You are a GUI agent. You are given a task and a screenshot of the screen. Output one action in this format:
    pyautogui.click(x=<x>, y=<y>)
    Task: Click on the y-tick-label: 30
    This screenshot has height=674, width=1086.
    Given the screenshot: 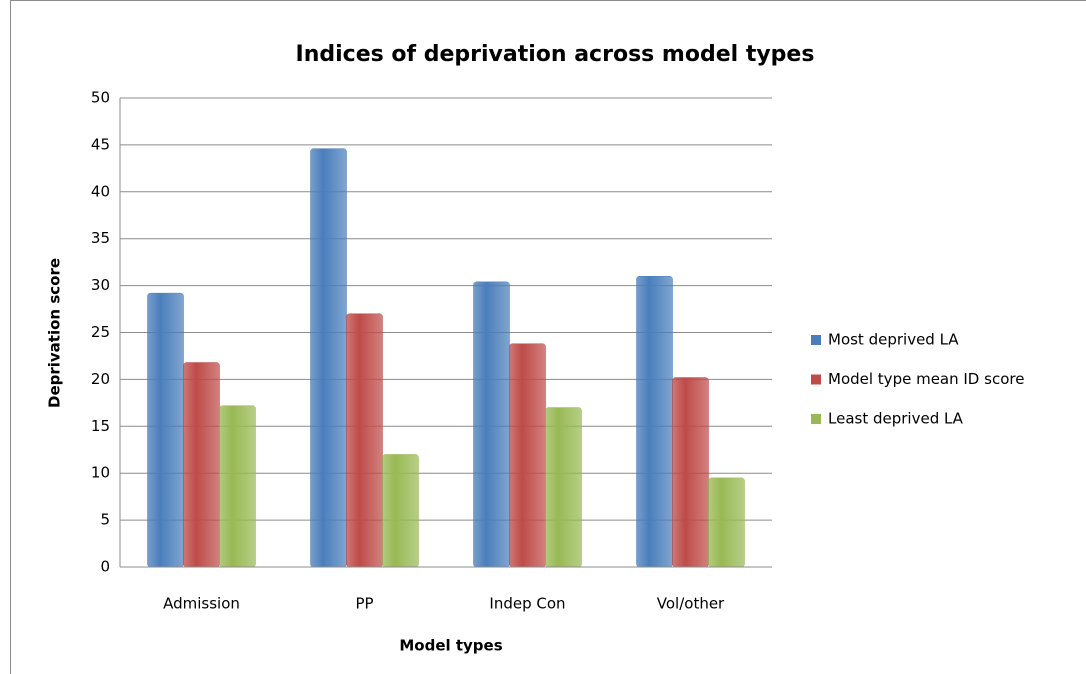 What is the action you would take?
    pyautogui.click(x=100, y=285)
    